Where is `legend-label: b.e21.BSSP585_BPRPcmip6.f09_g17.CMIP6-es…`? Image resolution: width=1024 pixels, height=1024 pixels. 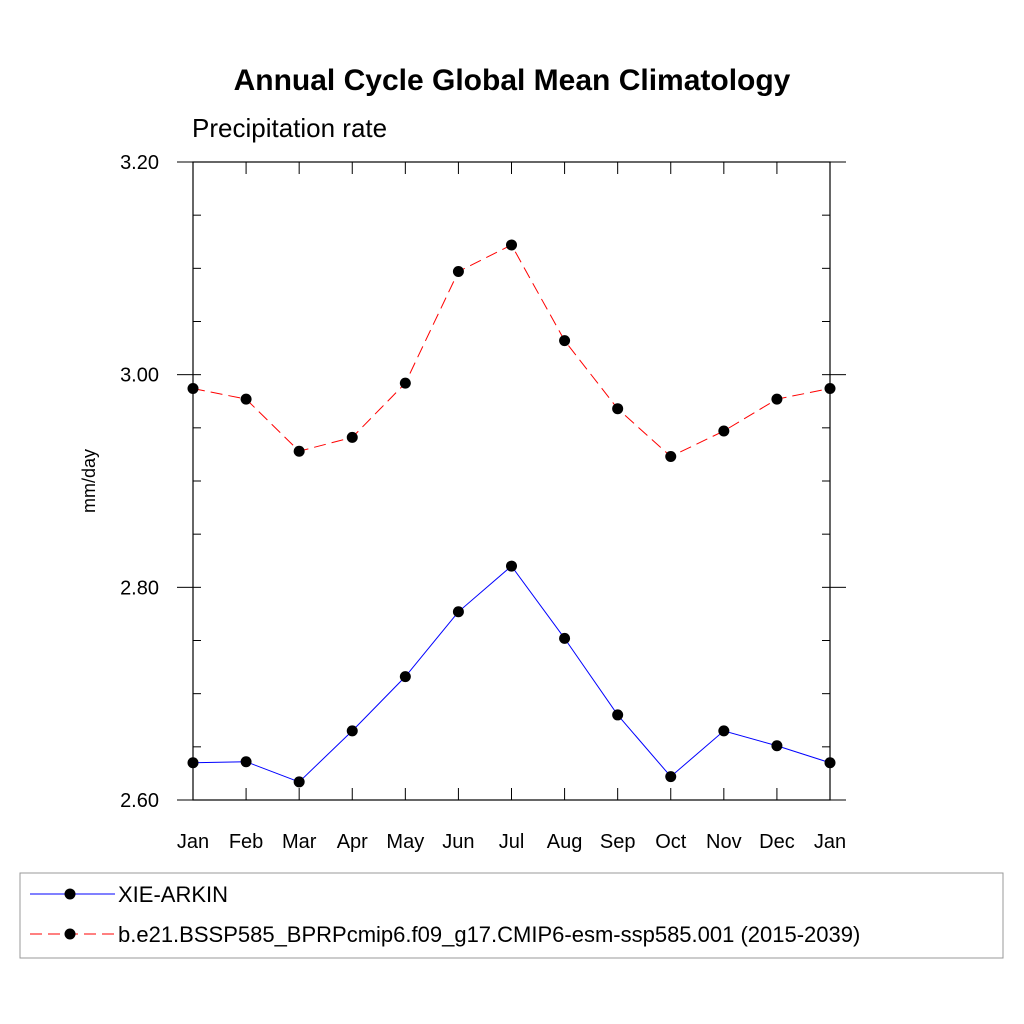
legend-label: b.e21.BSSP585_BPRPcmip6.f09_g17.CMIP6-es… is located at coordinates (489, 934).